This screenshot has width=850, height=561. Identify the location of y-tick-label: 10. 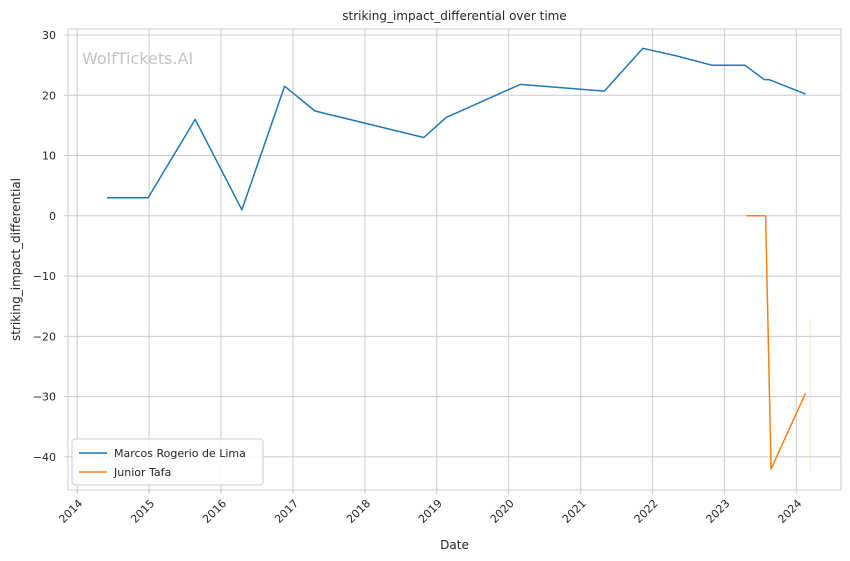
(49, 156).